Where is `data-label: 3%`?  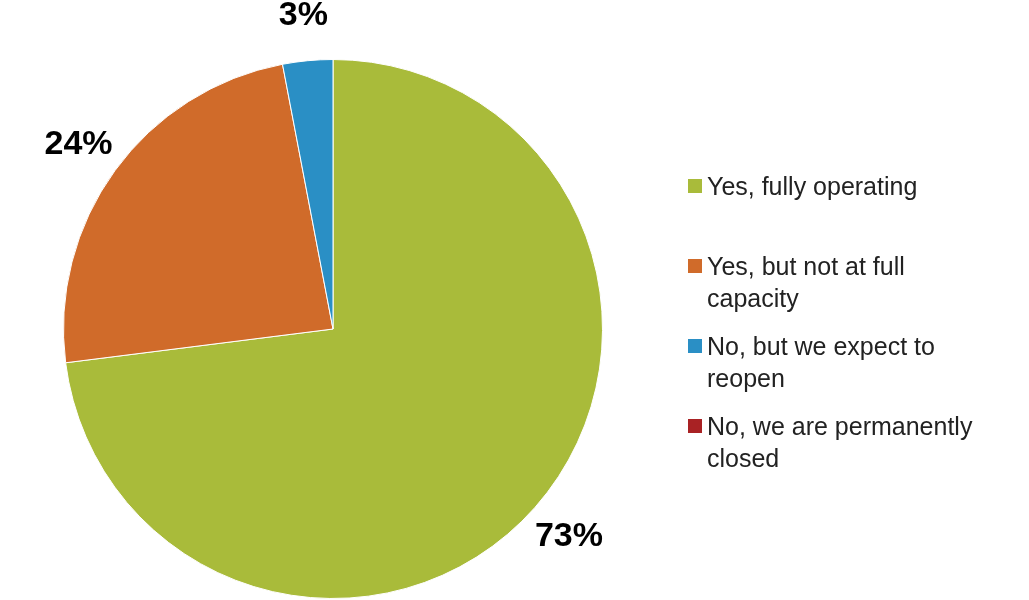
data-label: 3% is located at coordinates (303, 16).